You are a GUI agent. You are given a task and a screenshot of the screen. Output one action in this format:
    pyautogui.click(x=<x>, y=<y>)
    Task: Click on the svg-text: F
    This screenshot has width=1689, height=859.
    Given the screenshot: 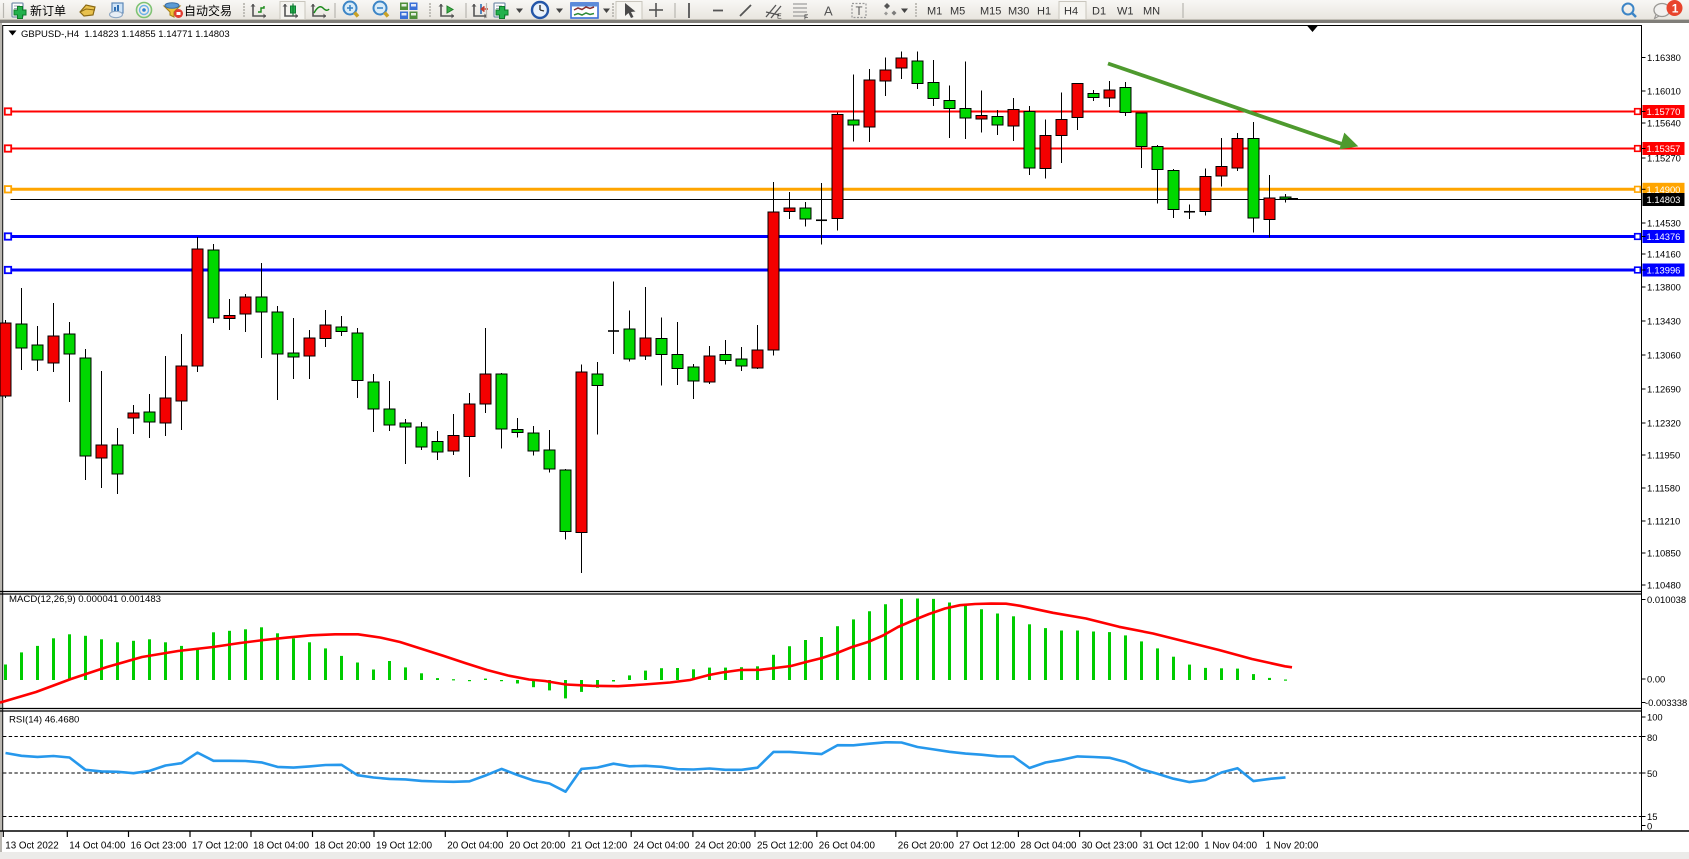 What is the action you would take?
    pyautogui.click(x=806, y=18)
    